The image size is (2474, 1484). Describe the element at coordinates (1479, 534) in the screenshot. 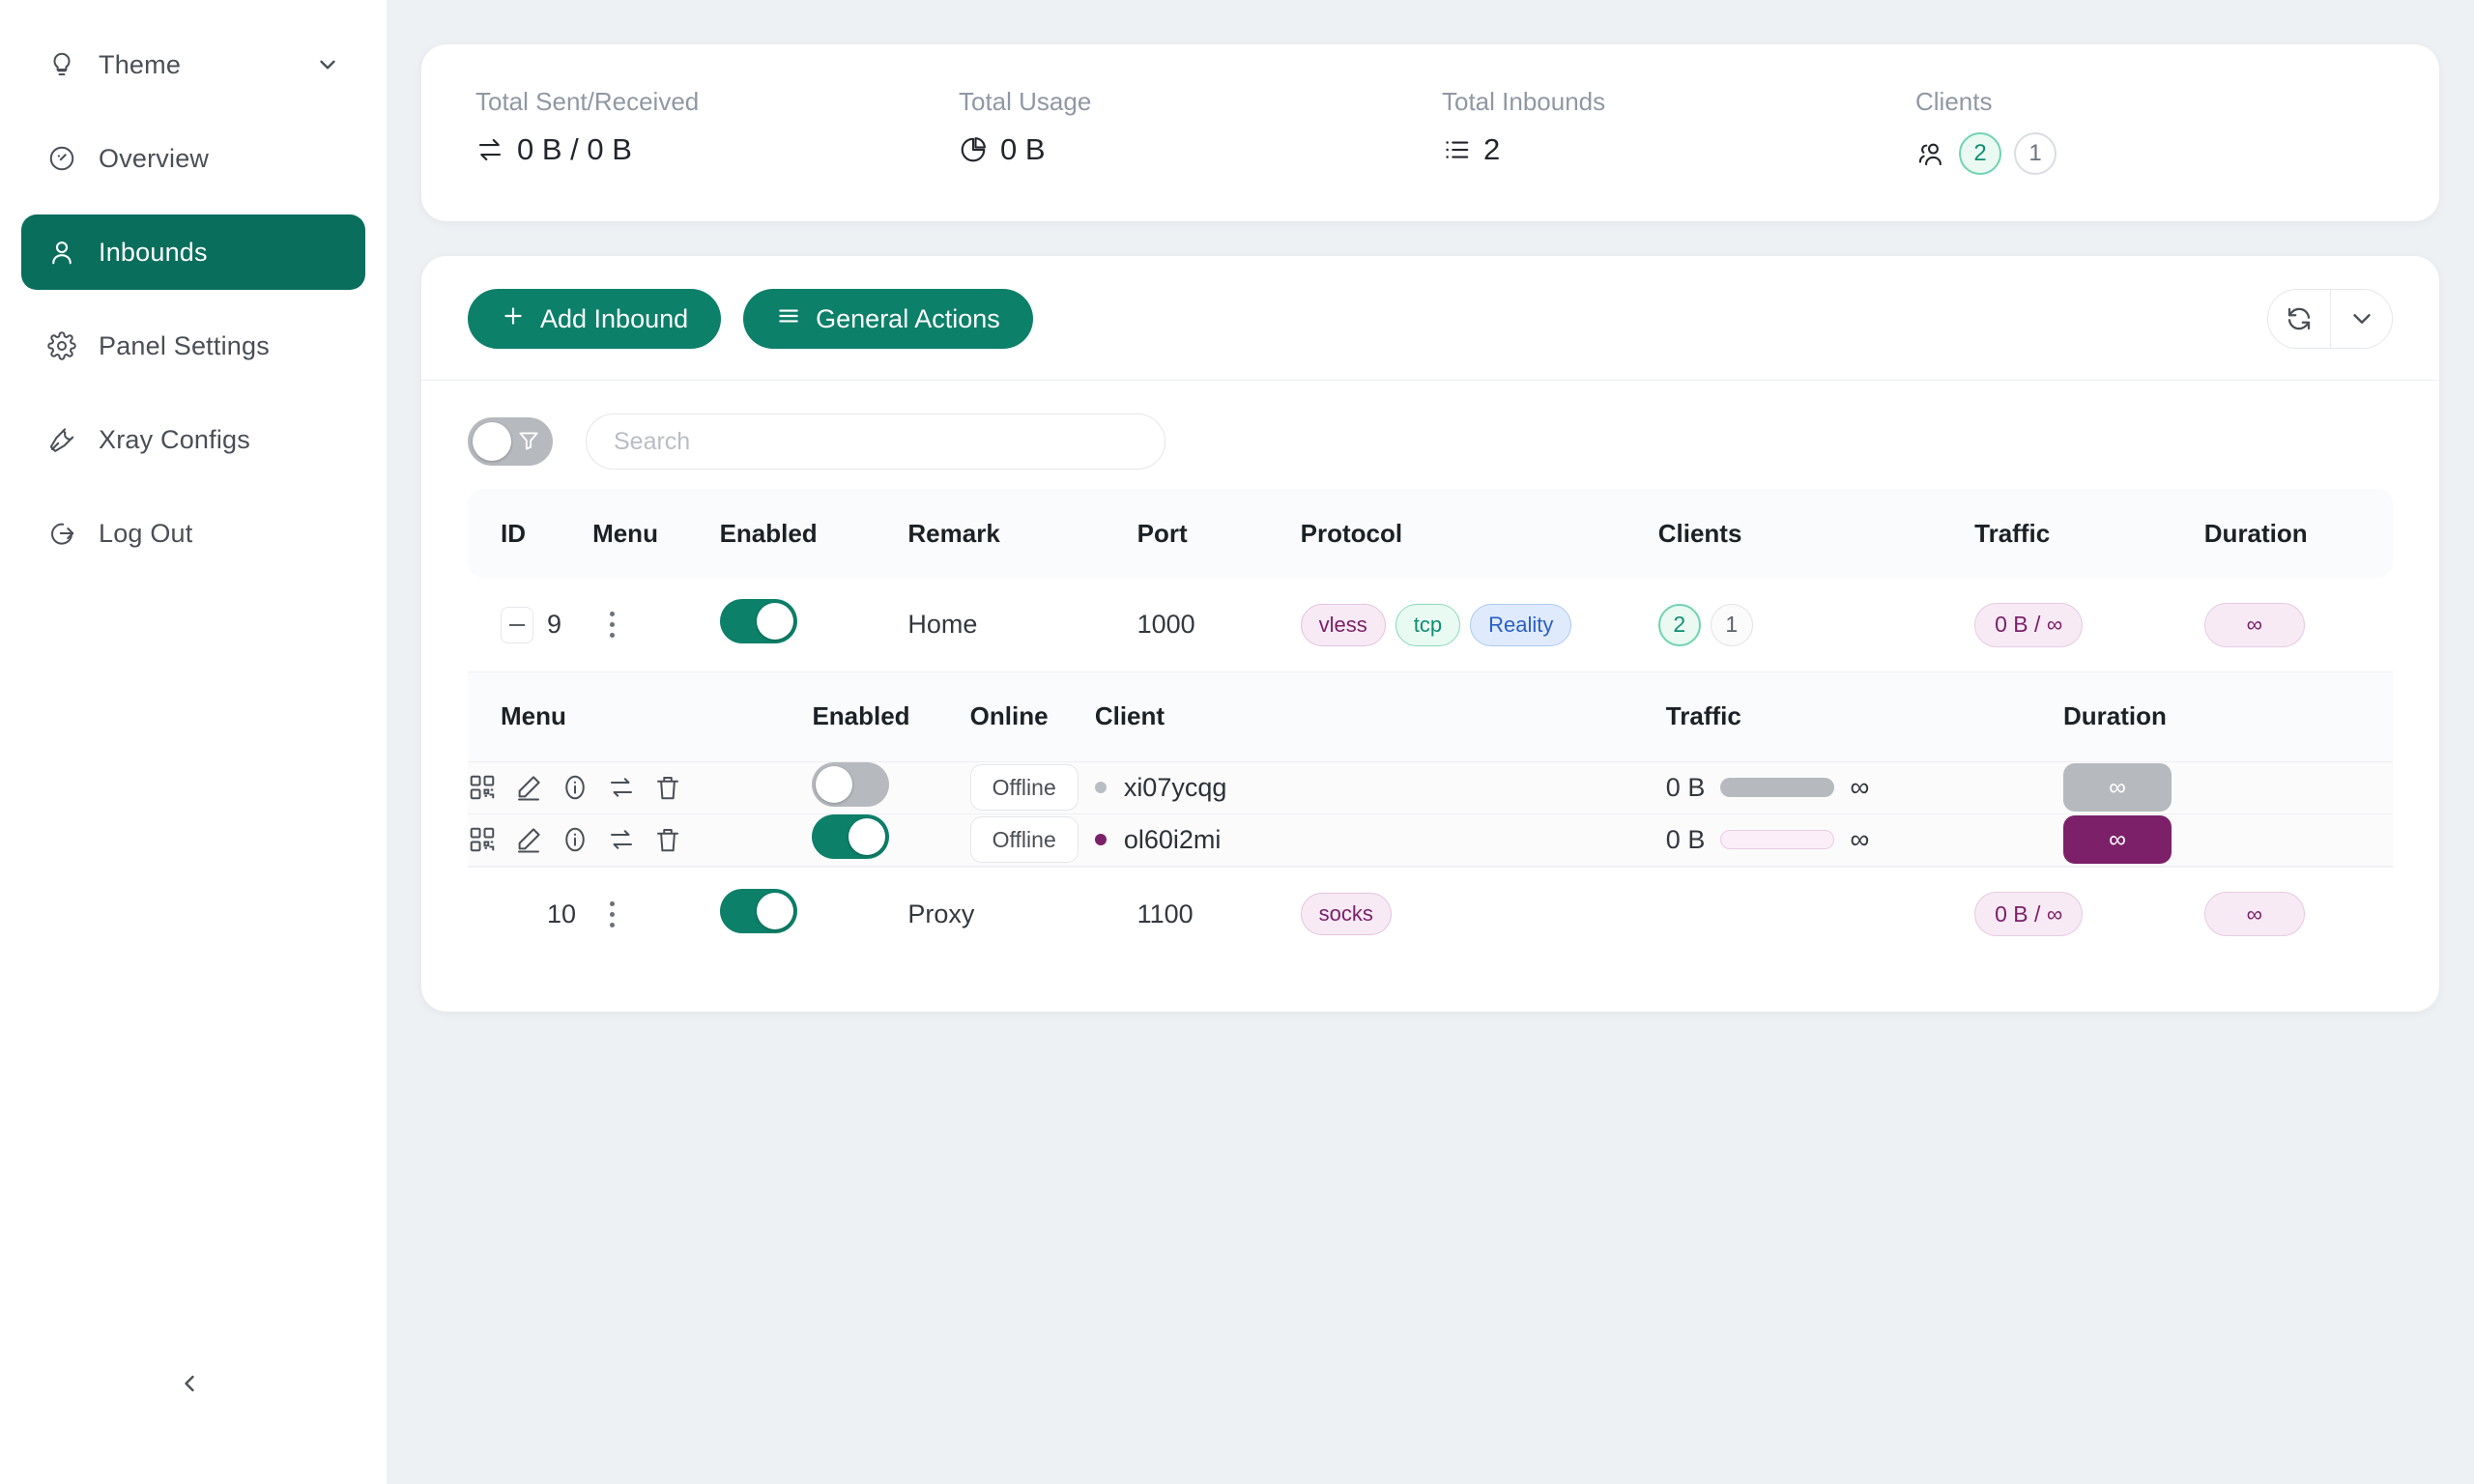

I see `column-header-protocol: Protocol` at that location.